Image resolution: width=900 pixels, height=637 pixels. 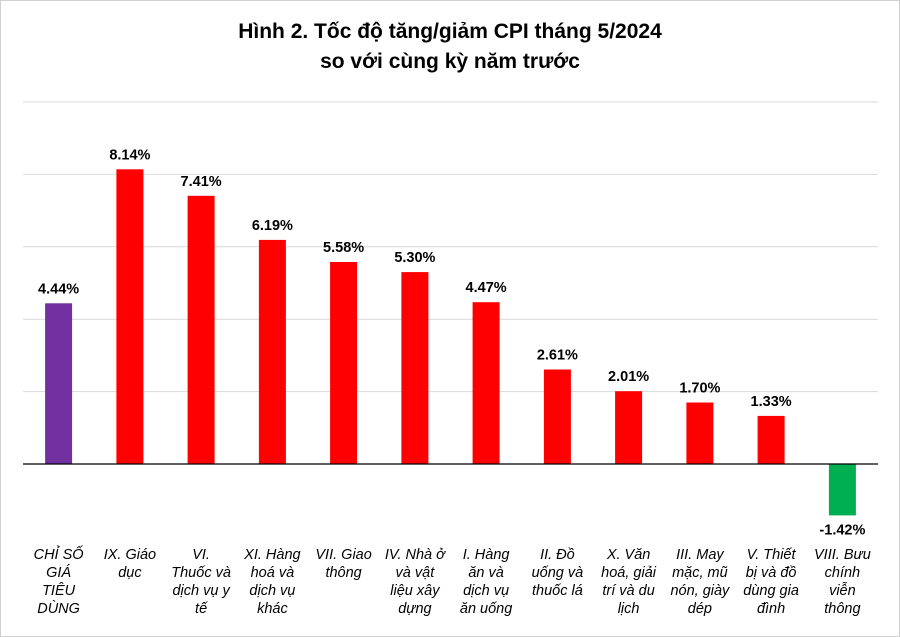 I want to click on category-label-line: khác, so click(x=272, y=609).